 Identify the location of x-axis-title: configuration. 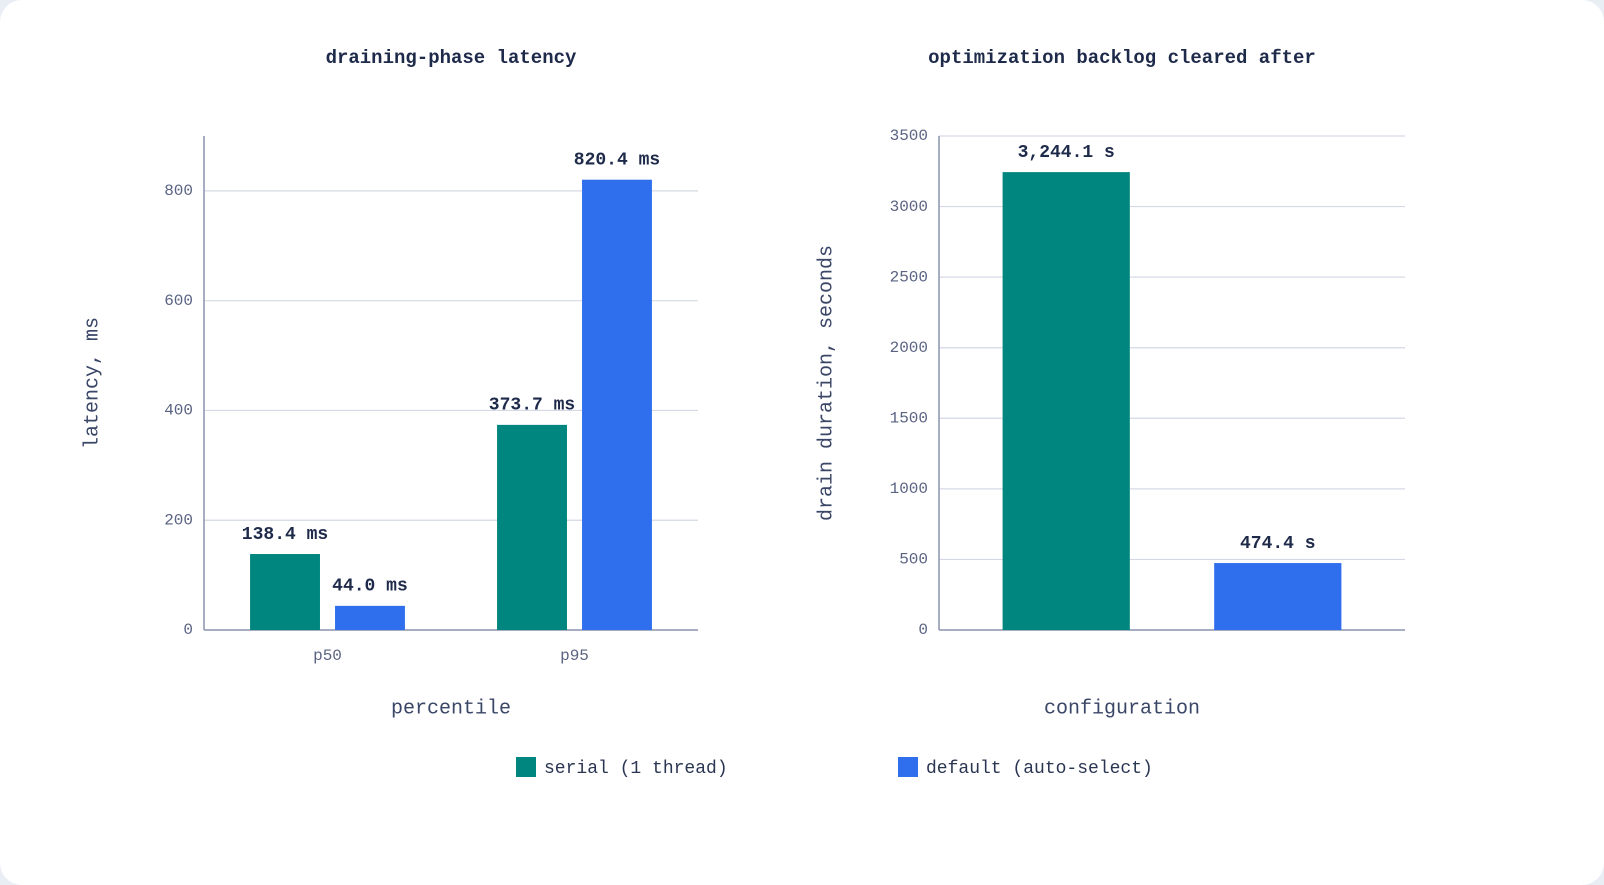
(1122, 708).